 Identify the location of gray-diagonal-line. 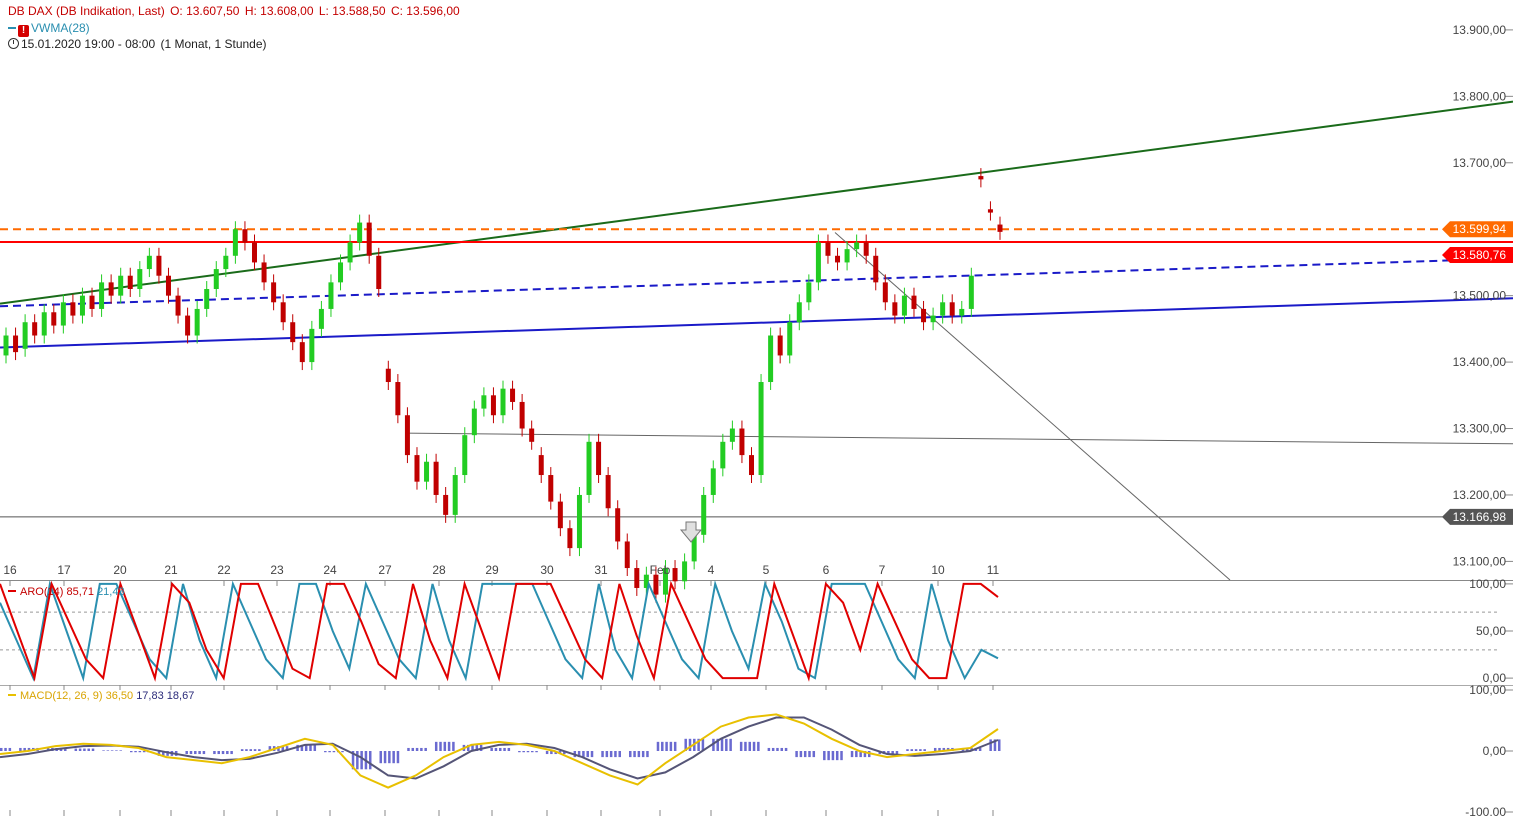
(1032, 406).